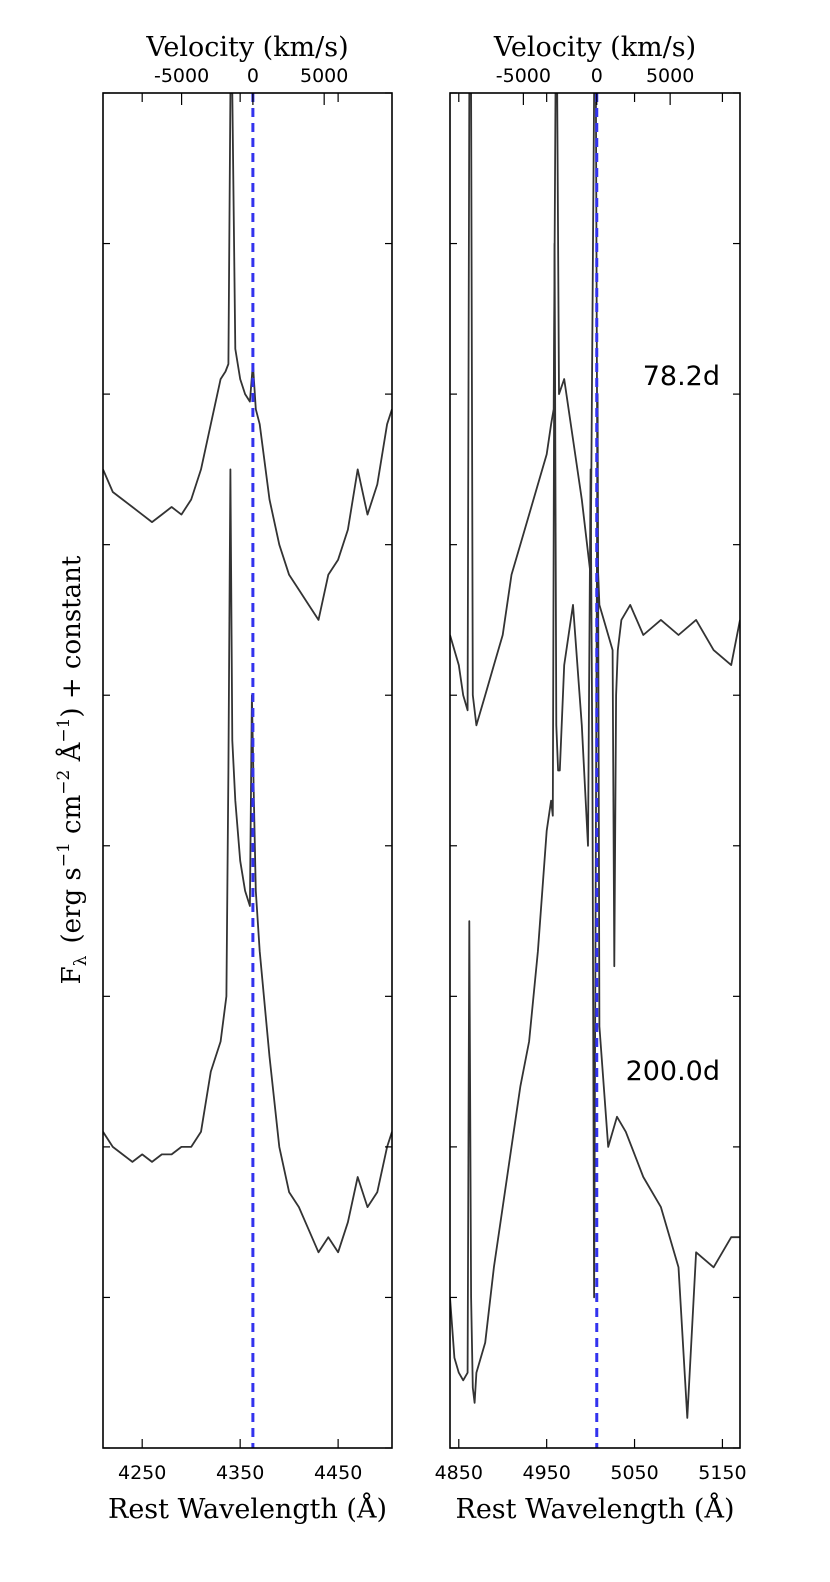 The height and width of the screenshot is (1582, 830). What do you see at coordinates (673, 1071) in the screenshot?
I see `epoch-label: 200.0d` at bounding box center [673, 1071].